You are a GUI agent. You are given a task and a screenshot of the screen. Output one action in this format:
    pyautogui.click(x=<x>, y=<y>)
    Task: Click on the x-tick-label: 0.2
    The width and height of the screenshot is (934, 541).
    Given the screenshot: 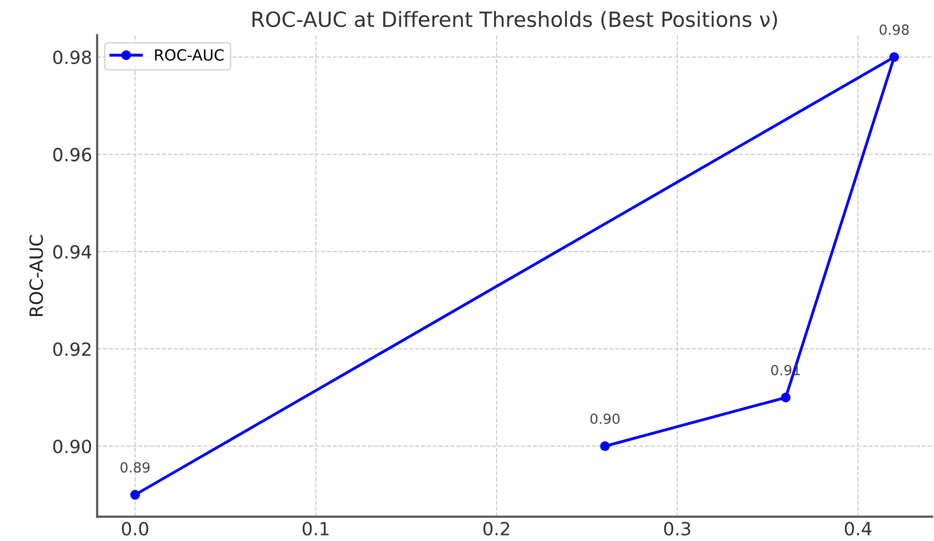 What is the action you would take?
    pyautogui.click(x=496, y=529)
    